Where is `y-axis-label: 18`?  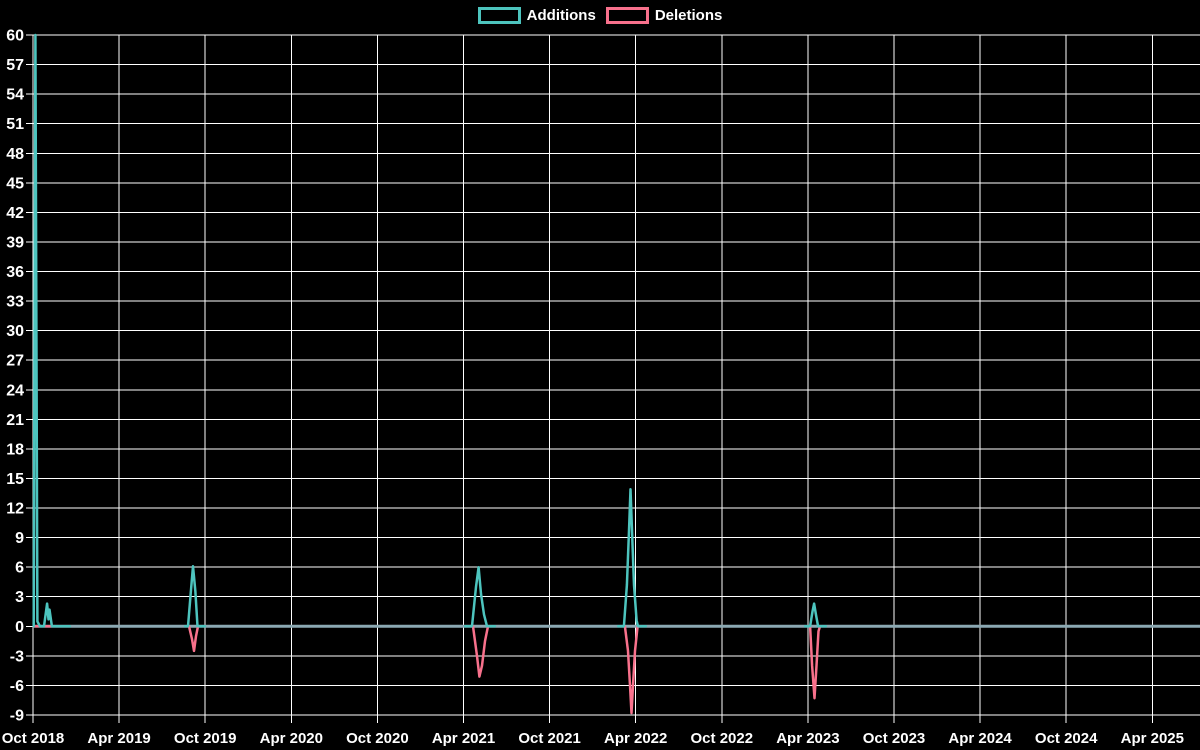 y-axis-label: 18 is located at coordinates (15, 449).